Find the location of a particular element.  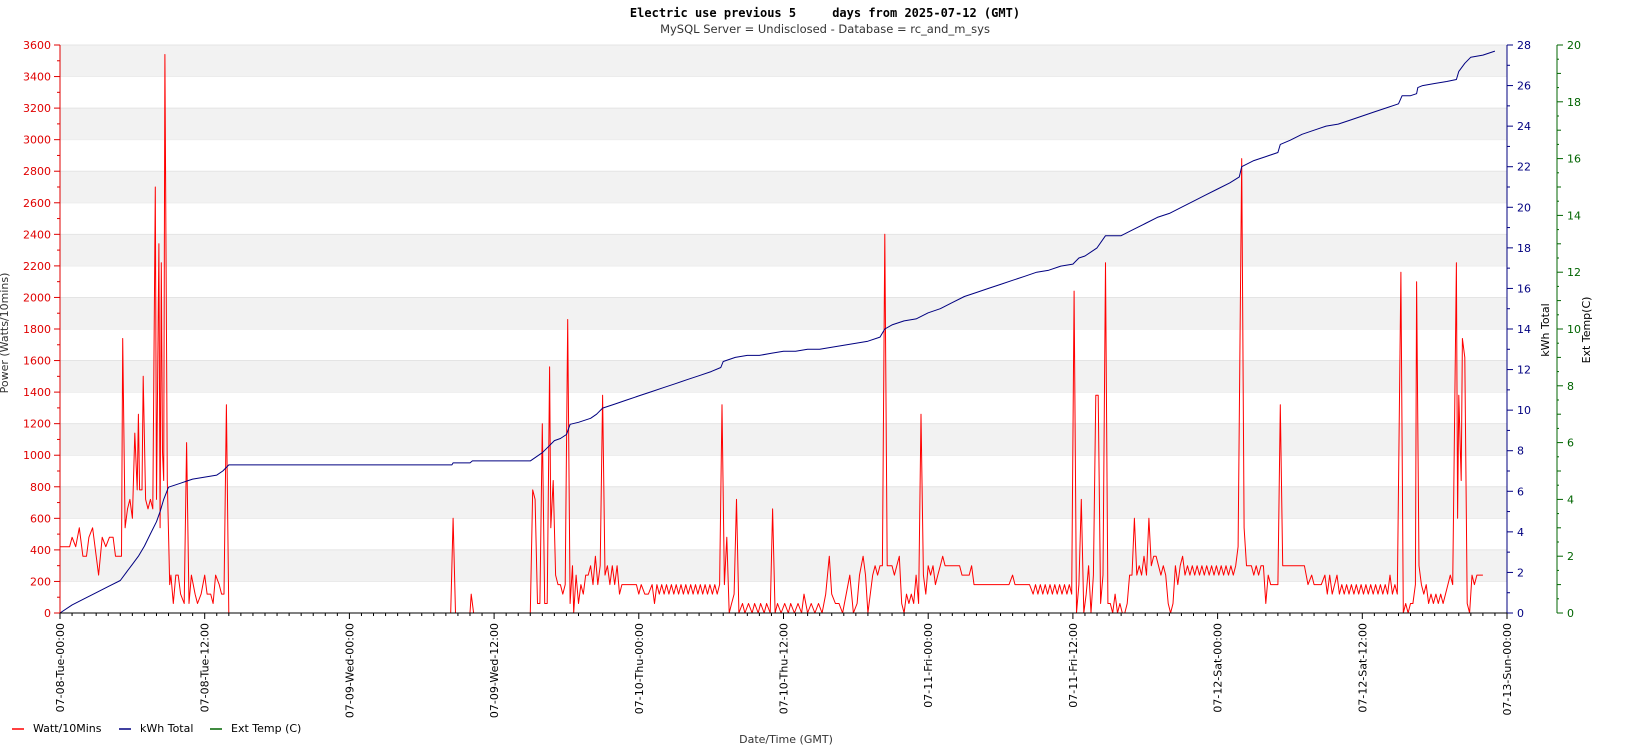

x-tick-label: 07-10-Thu-12:00 is located at coordinates (784, 668).